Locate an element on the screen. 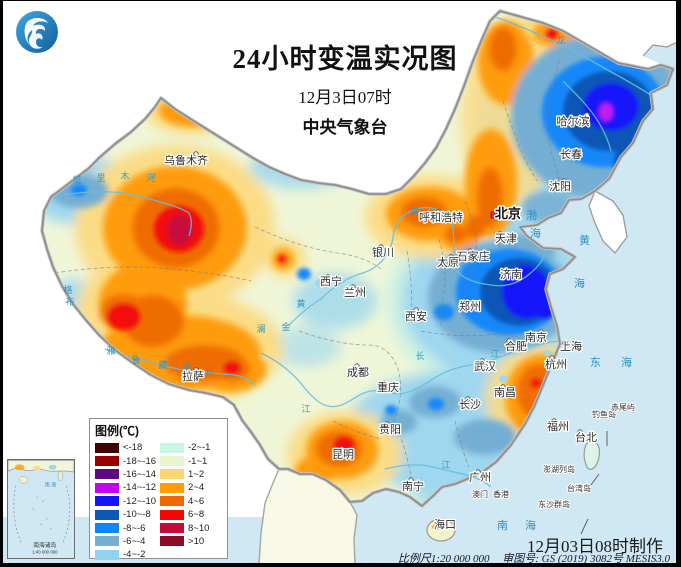 The height and width of the screenshot is (567, 681). city-label: 南昌 is located at coordinates (505, 392).